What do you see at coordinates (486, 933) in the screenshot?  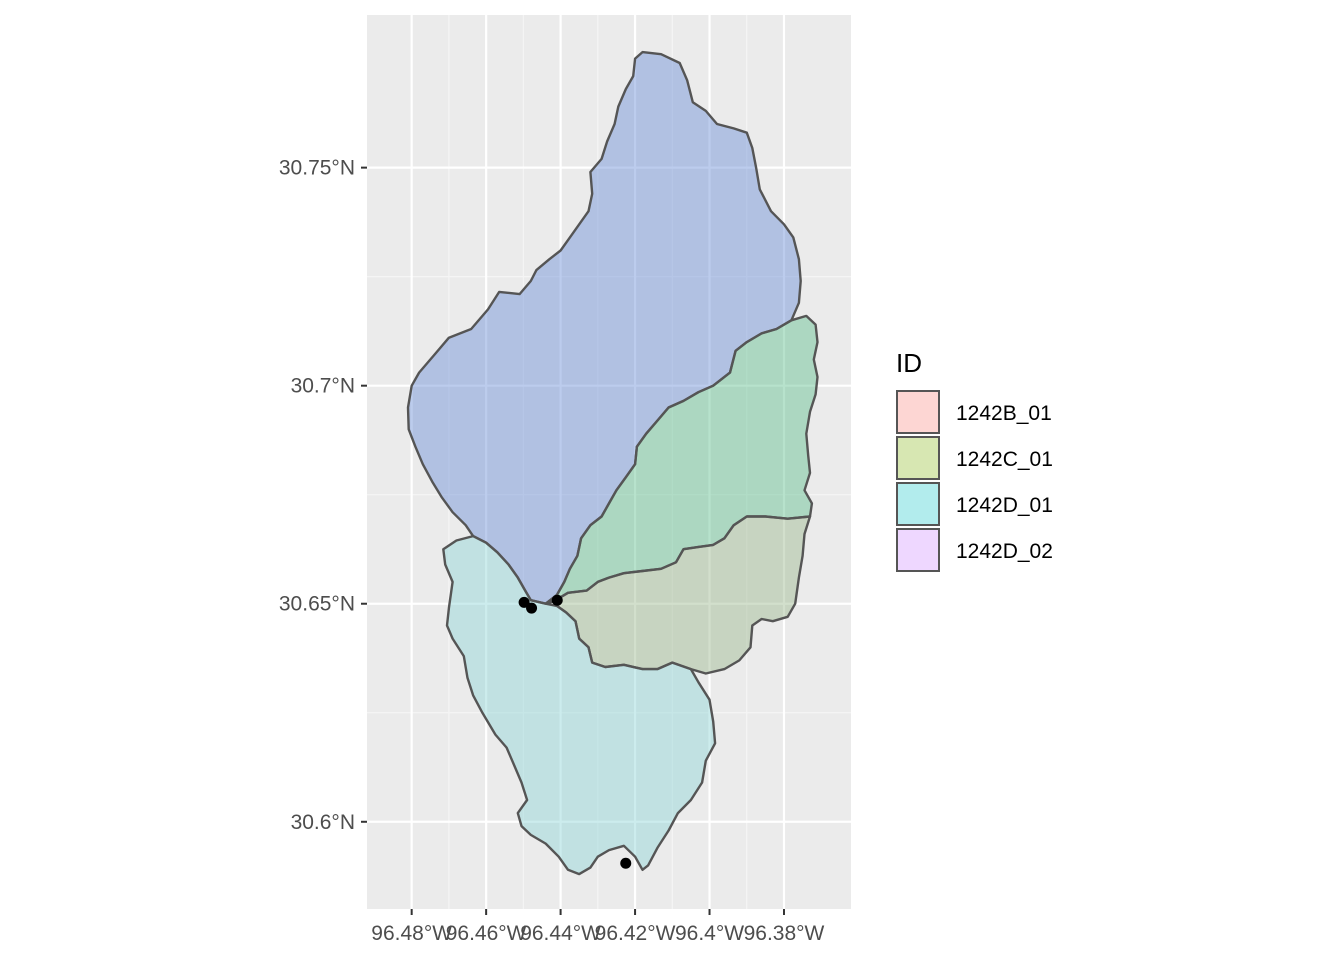 I see `x-tick-label: 96.46°W` at bounding box center [486, 933].